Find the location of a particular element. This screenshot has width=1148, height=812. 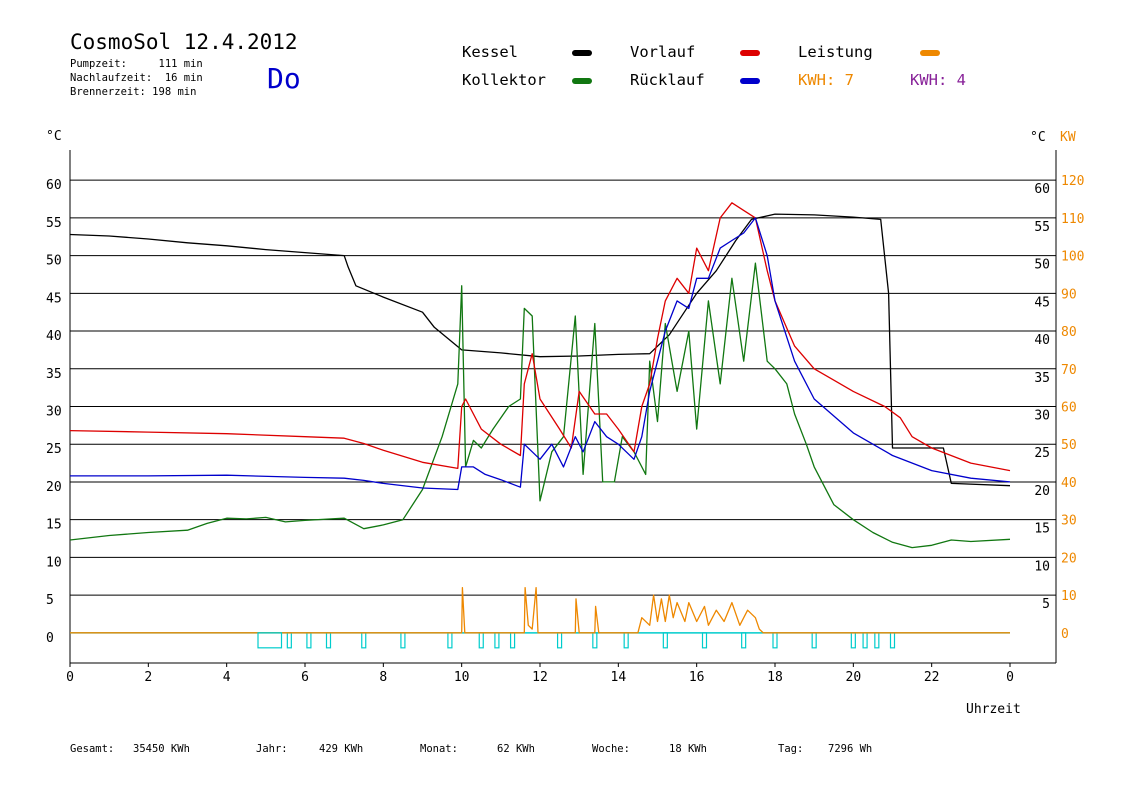

y2-tick-label: 20 is located at coordinates (1069, 558).